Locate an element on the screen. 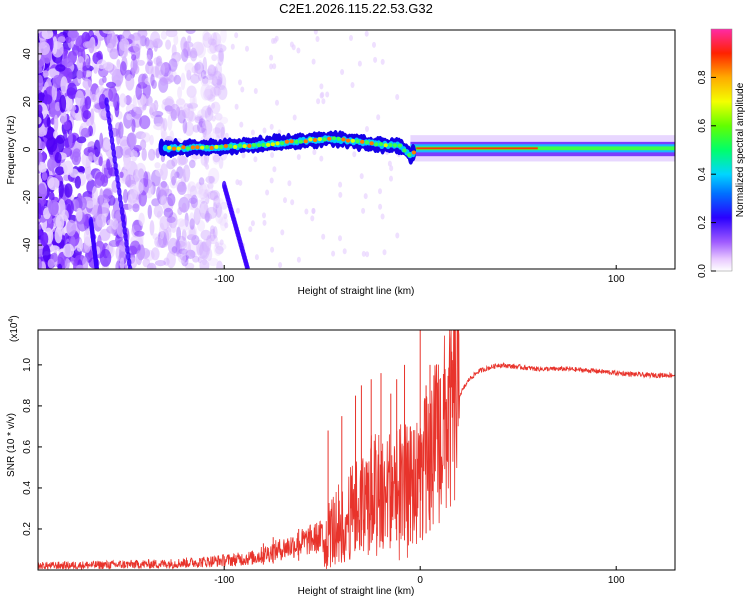  colorbar-ticks: 0.0 0.2 0.4 0.6 0.8 is located at coordinates (706, 174).